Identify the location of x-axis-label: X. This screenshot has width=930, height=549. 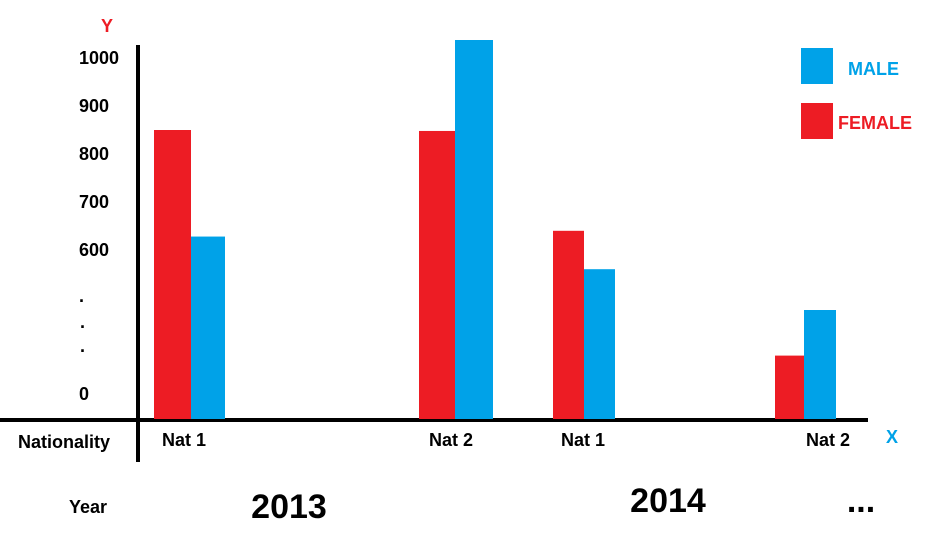
(892, 437).